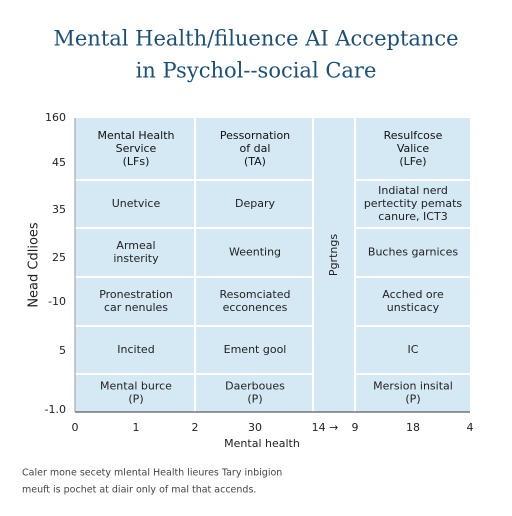 The width and height of the screenshot is (512, 516). Describe the element at coordinates (62, 350) in the screenshot. I see `y-tick-label: 5` at that location.